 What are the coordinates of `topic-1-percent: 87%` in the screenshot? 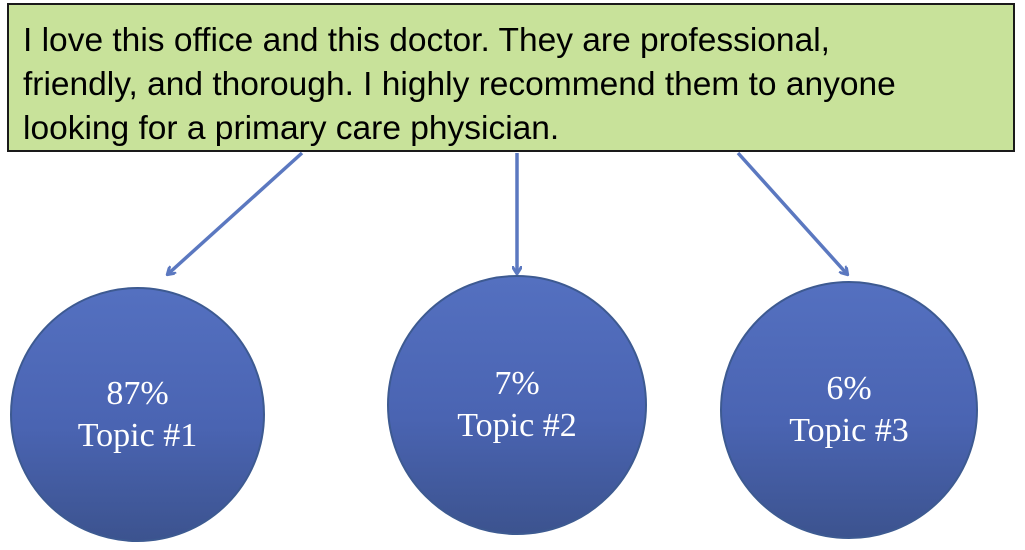 It's located at (137, 393).